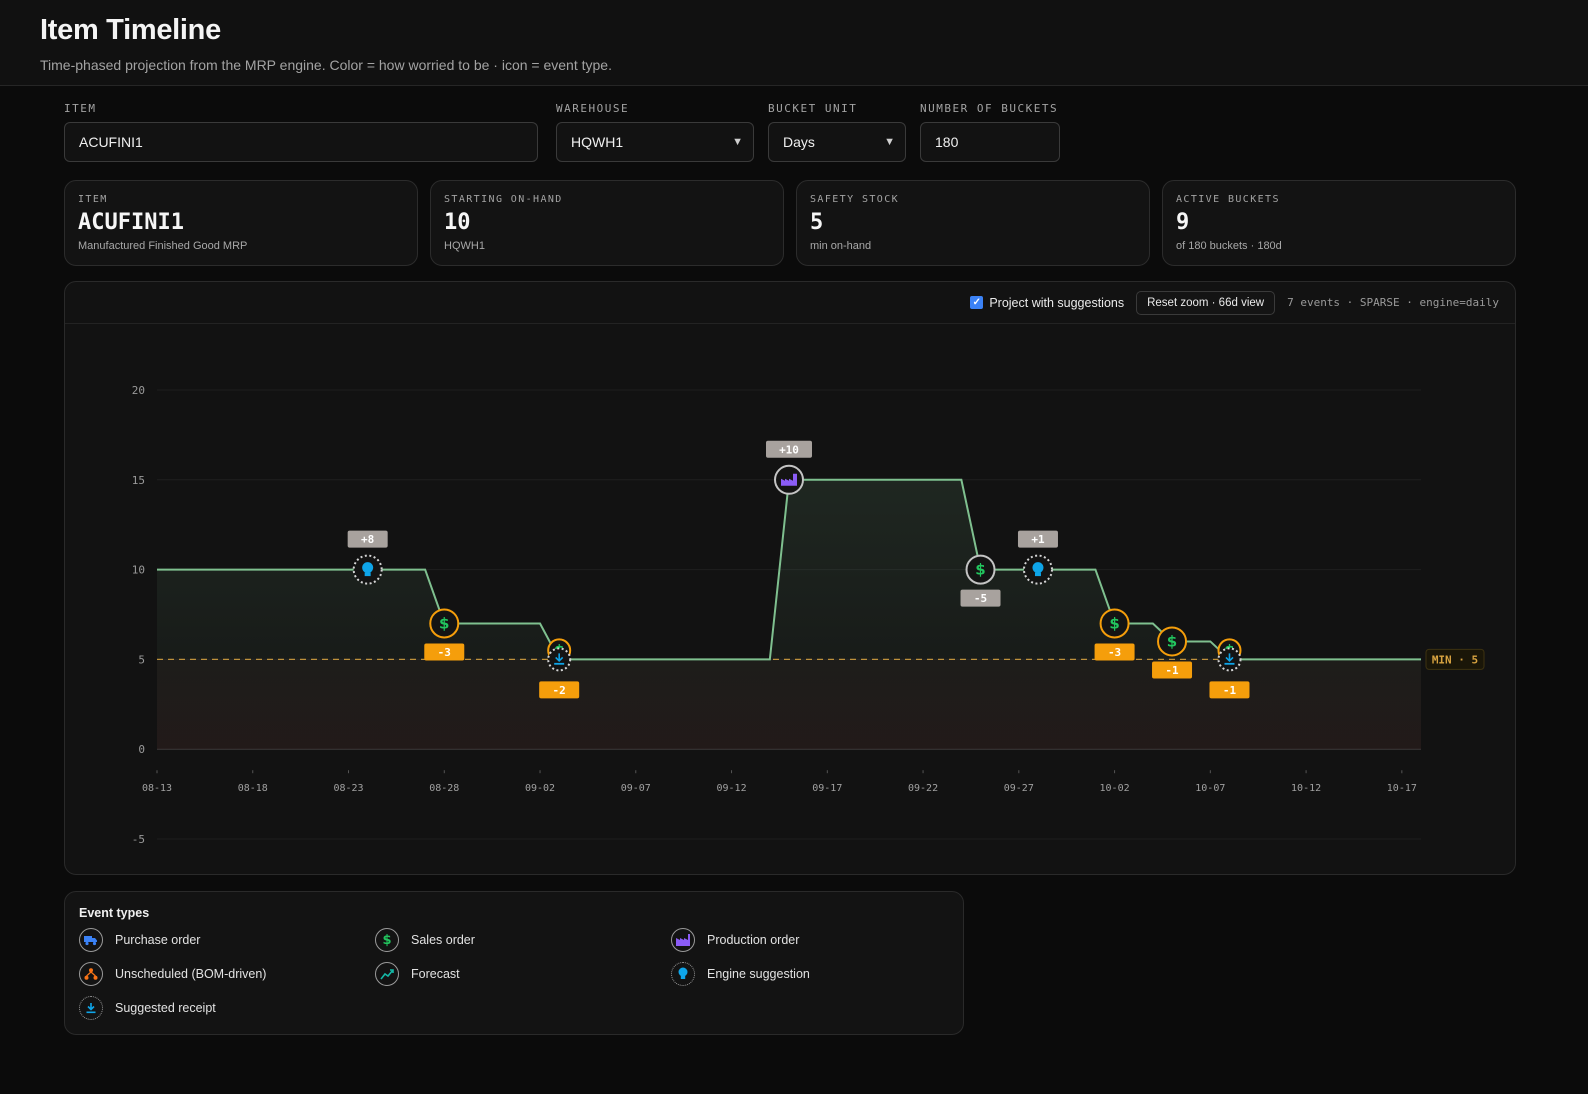 The width and height of the screenshot is (1588, 1094). I want to click on legend-label: Purchase order, so click(158, 940).